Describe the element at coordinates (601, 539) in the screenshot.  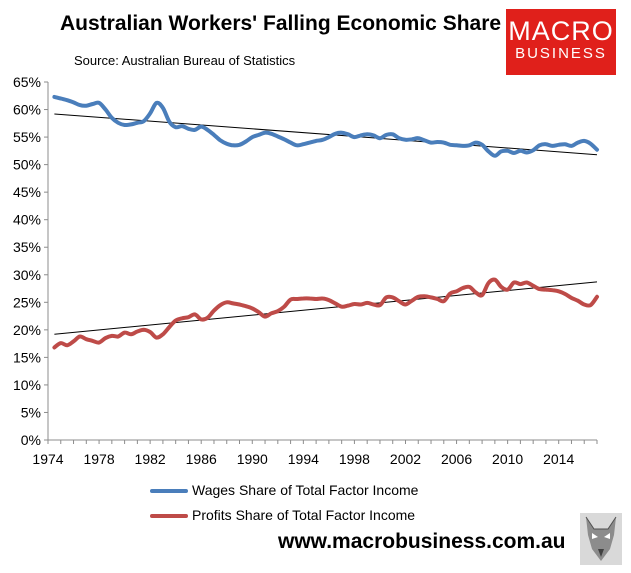
I see `wolf-emblem-icon` at that location.